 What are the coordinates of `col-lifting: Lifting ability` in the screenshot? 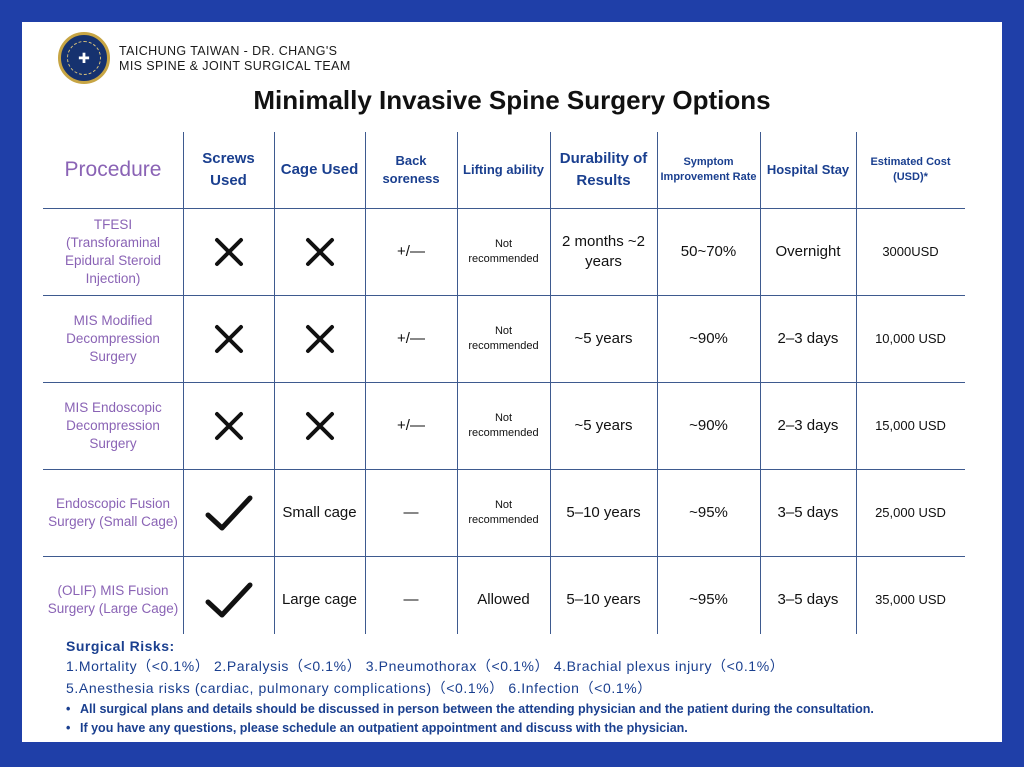 It's located at (503, 169).